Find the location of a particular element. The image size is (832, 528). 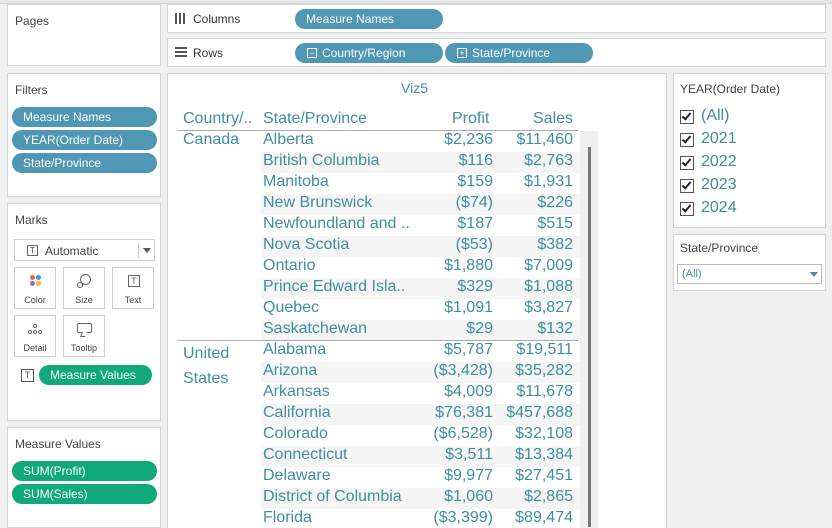

profit-cell: ($3,399) is located at coordinates (463, 517).